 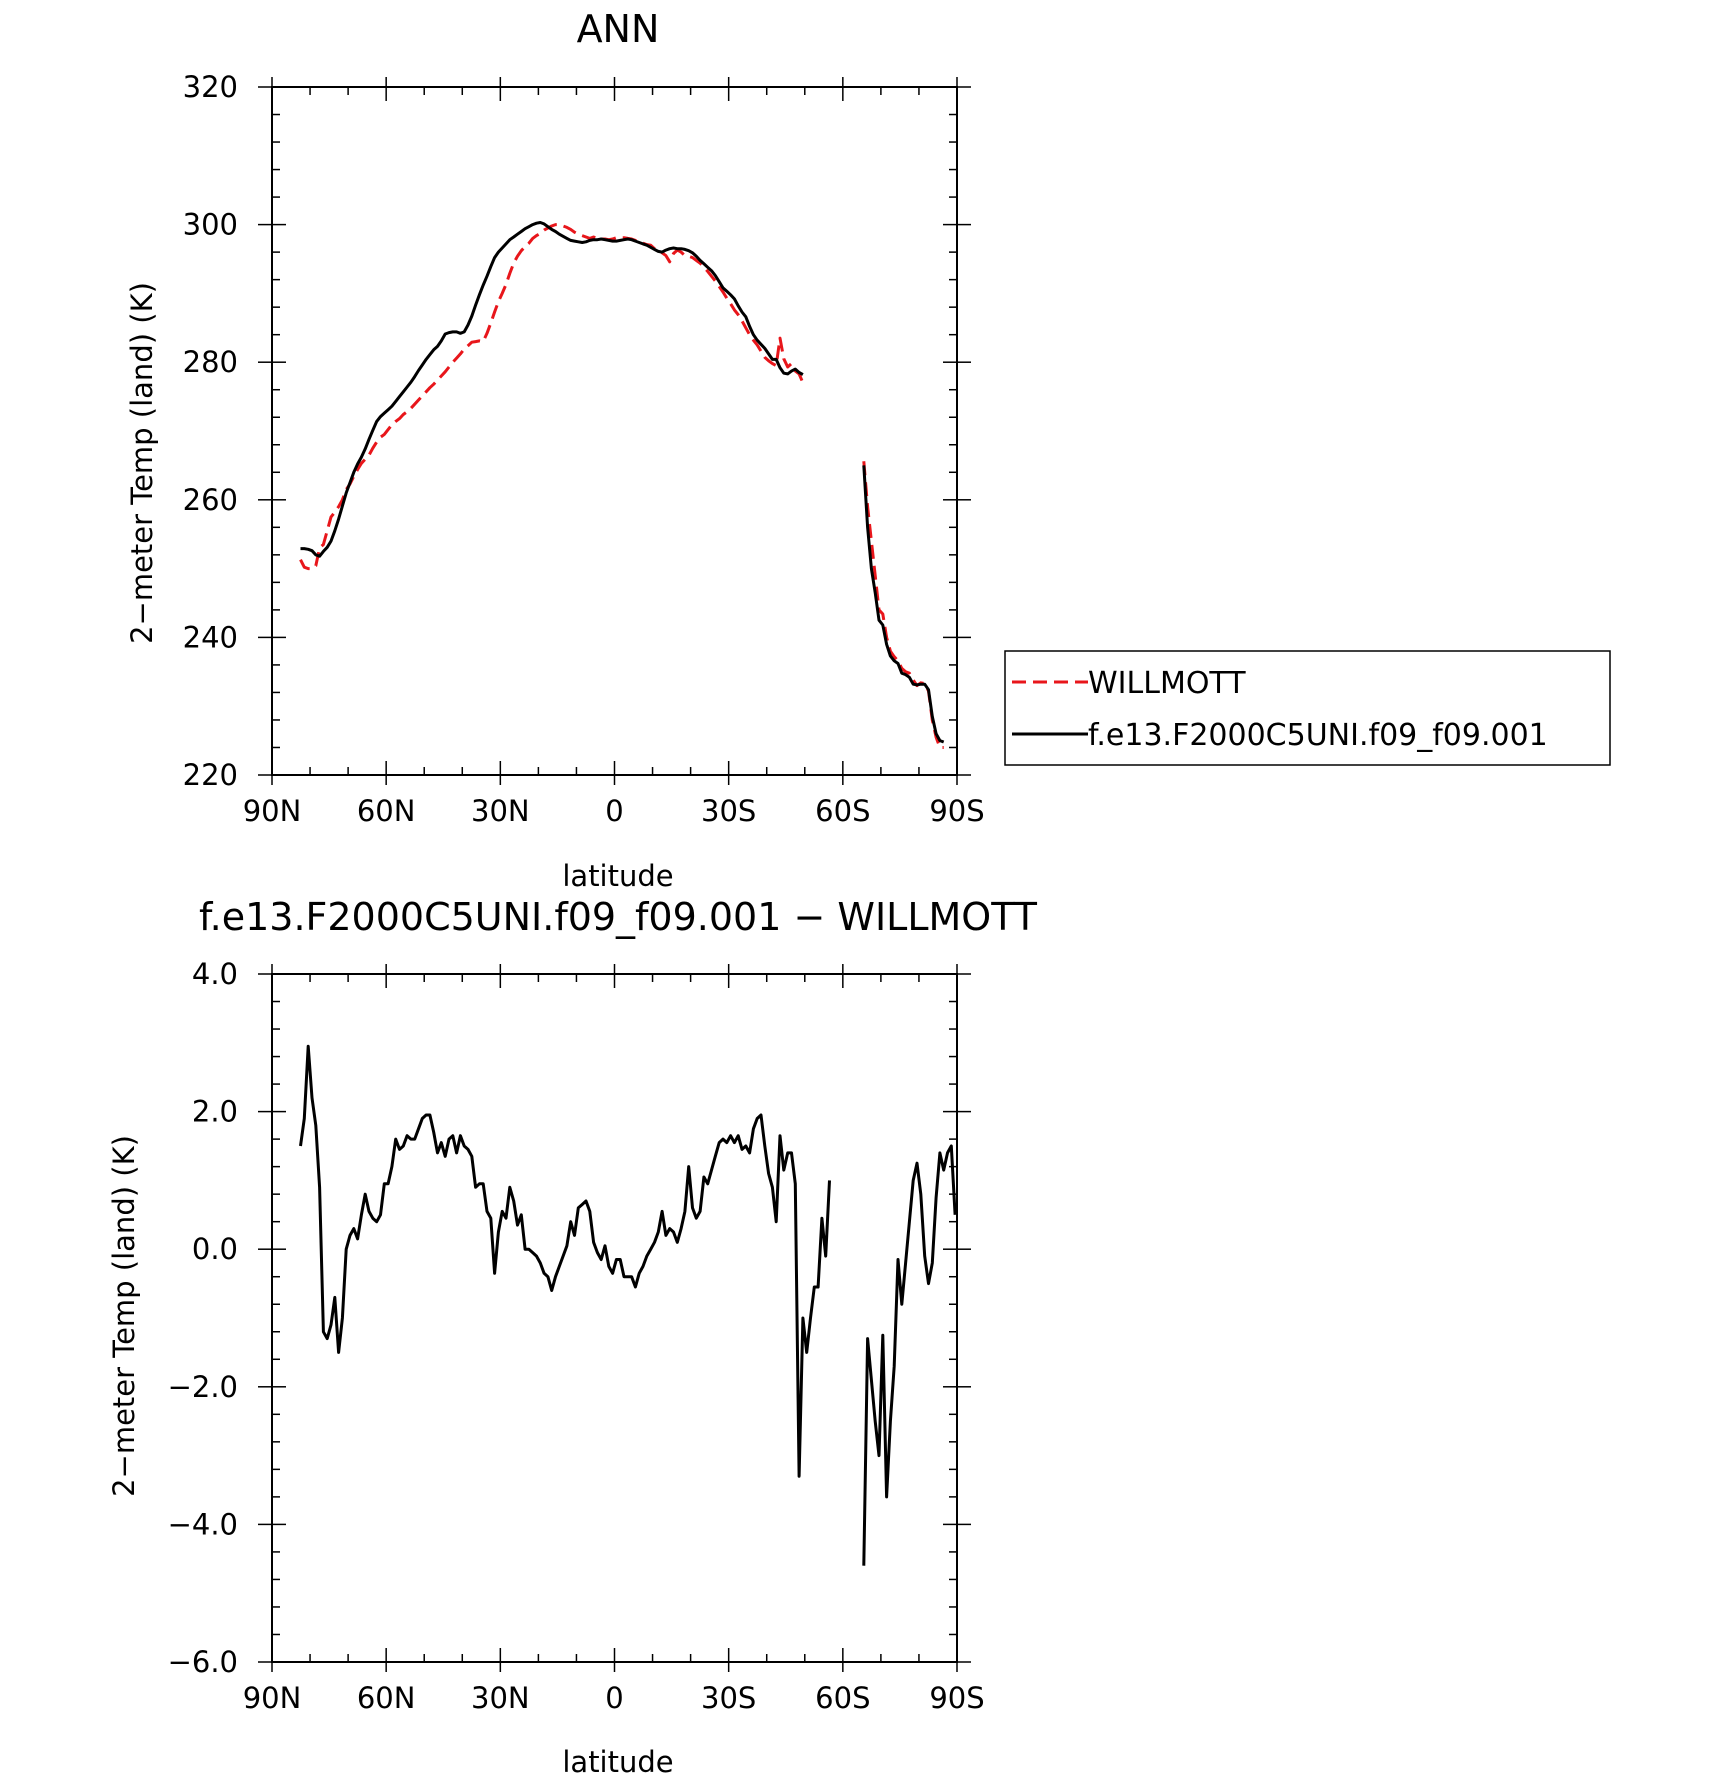 What do you see at coordinates (210, 500) in the screenshot?
I see `y-tick-label: 260` at bounding box center [210, 500].